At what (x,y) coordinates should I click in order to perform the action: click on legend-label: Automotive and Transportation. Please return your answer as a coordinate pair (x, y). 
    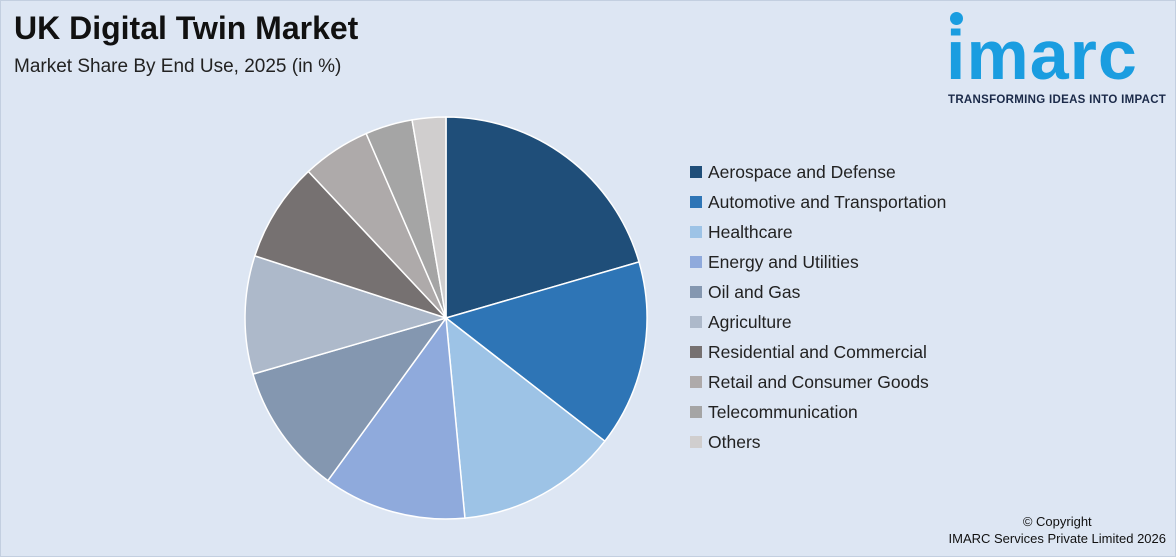
    Looking at the image, I should click on (827, 201).